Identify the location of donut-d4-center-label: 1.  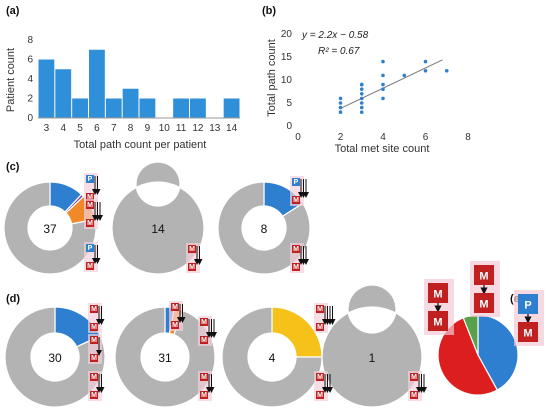
(372, 358).